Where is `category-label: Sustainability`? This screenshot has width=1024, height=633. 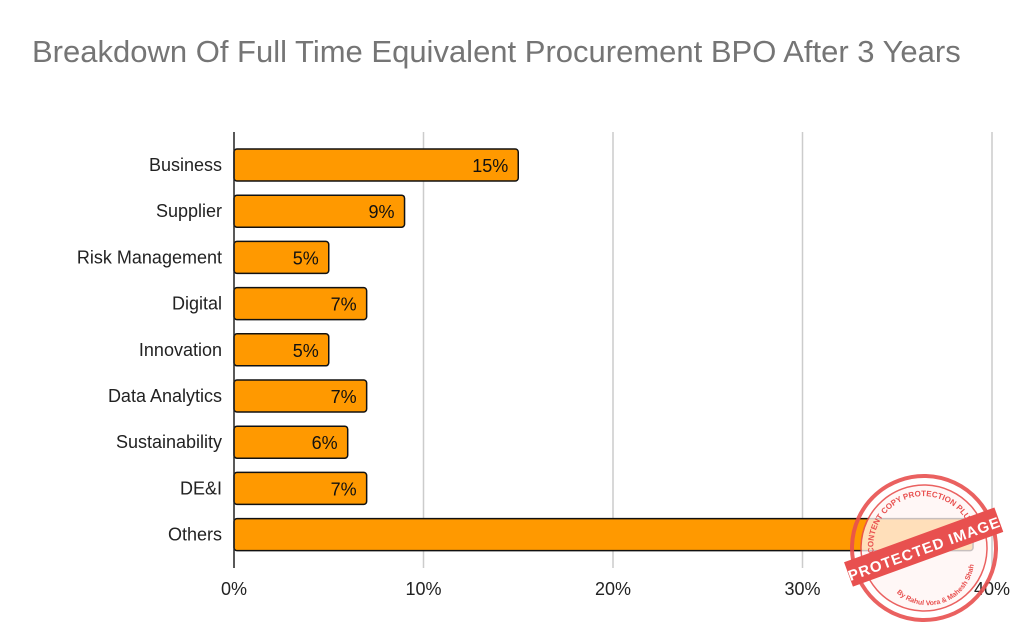
category-label: Sustainability is located at coordinates (169, 442).